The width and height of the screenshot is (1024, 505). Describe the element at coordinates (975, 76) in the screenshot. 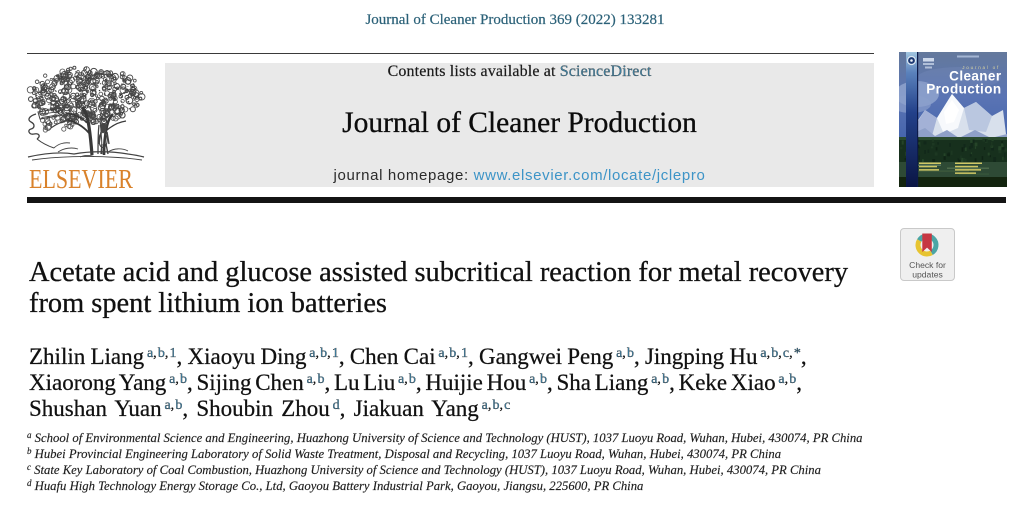

I see `svg-text: Cleaner` at that location.